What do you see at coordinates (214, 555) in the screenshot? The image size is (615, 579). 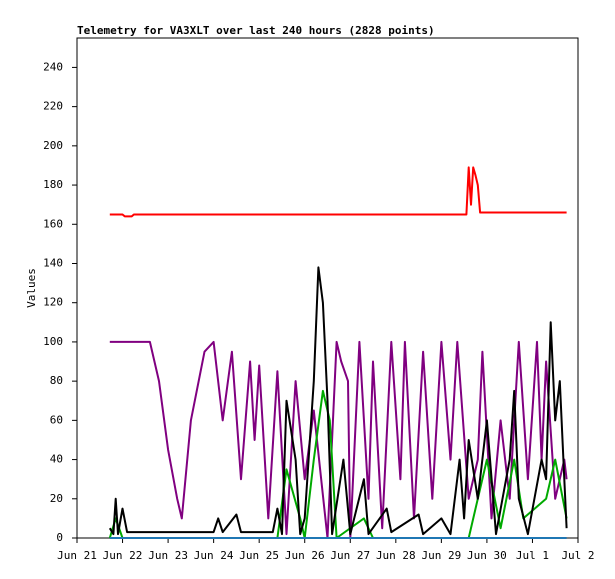 I see `x-tick-label: Jun 24` at bounding box center [214, 555].